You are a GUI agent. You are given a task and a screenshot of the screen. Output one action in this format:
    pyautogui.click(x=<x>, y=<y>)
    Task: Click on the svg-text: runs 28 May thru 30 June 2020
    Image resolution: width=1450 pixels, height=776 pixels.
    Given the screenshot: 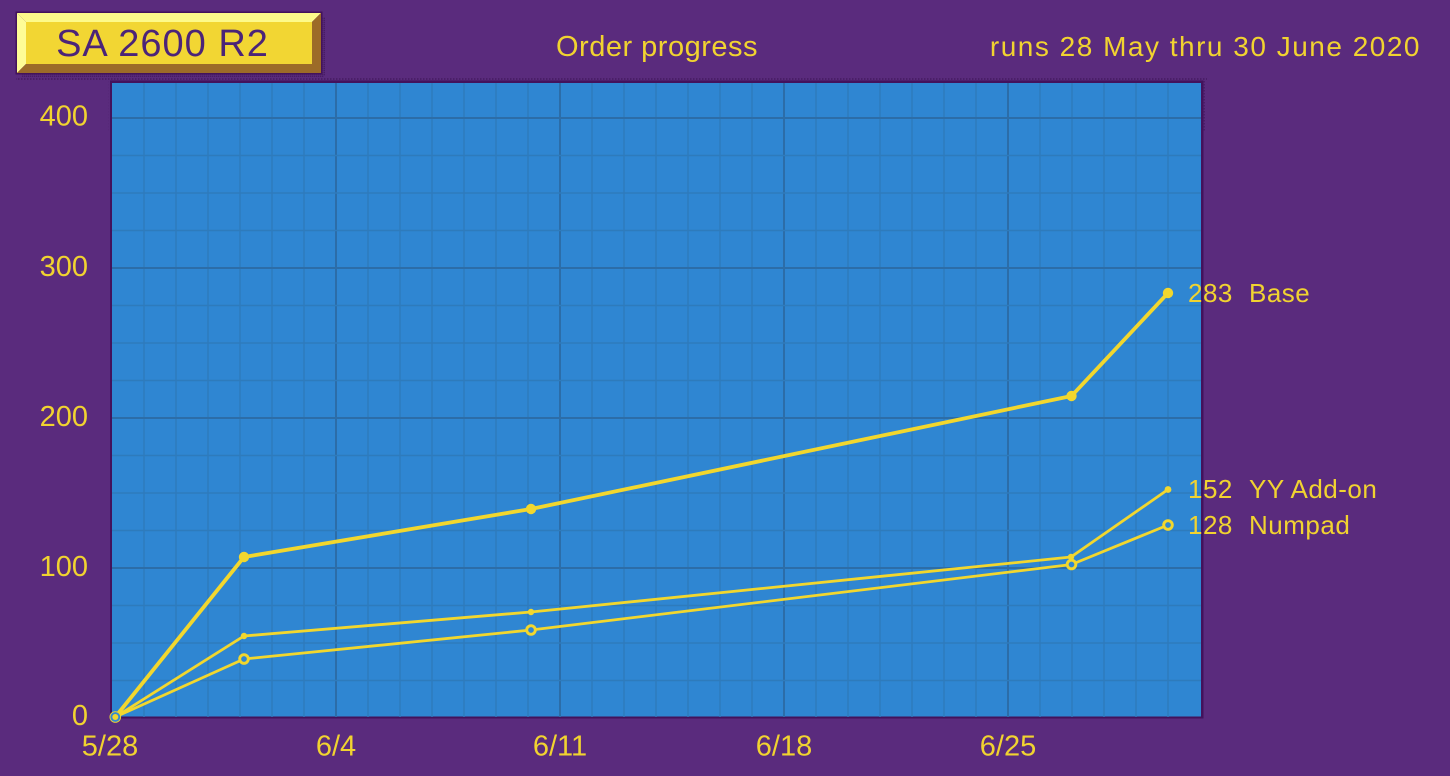 What is the action you would take?
    pyautogui.click(x=1205, y=46)
    